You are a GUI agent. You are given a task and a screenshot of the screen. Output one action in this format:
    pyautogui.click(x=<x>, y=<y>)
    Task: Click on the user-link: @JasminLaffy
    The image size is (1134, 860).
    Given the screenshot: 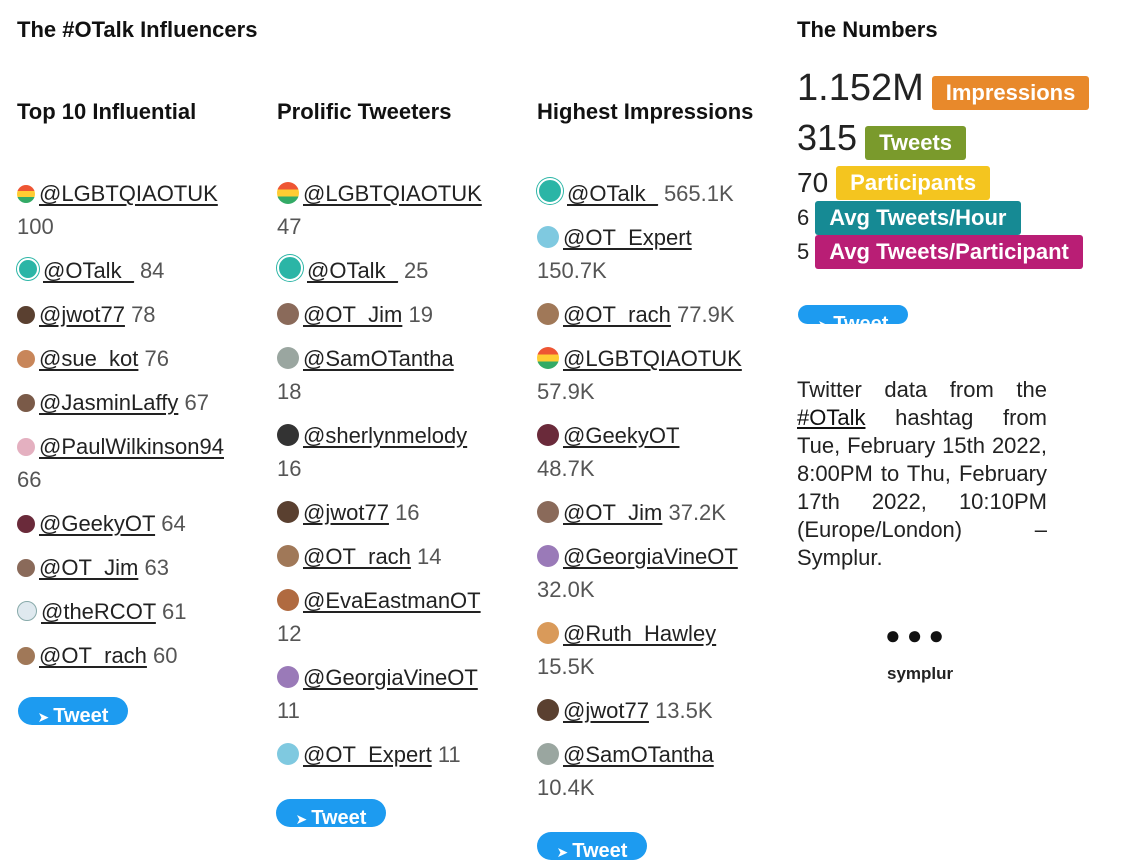 What is the action you would take?
    pyautogui.click(x=109, y=402)
    